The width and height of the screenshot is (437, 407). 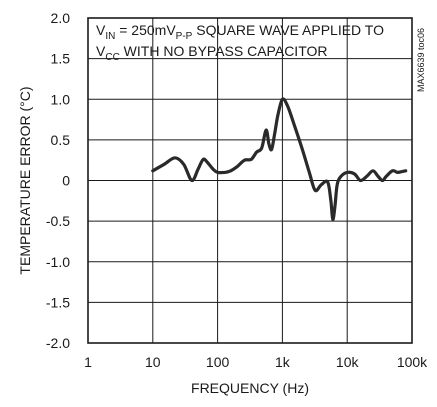 I want to click on y-tick-label: 0.5, so click(x=61, y=140).